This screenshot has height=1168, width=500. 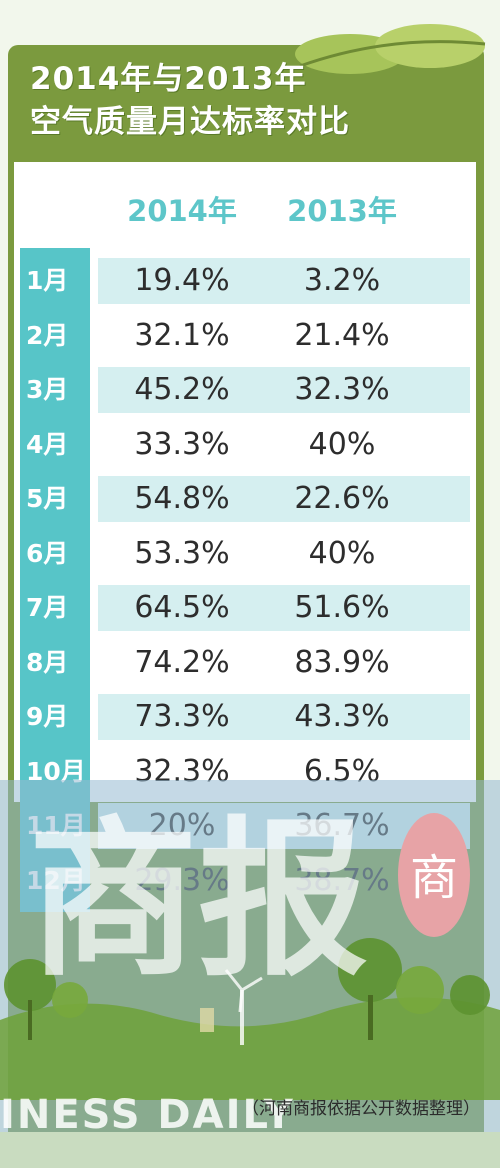 I want to click on table-row: 8月 74.2% 83.9%, so click(x=245, y=663).